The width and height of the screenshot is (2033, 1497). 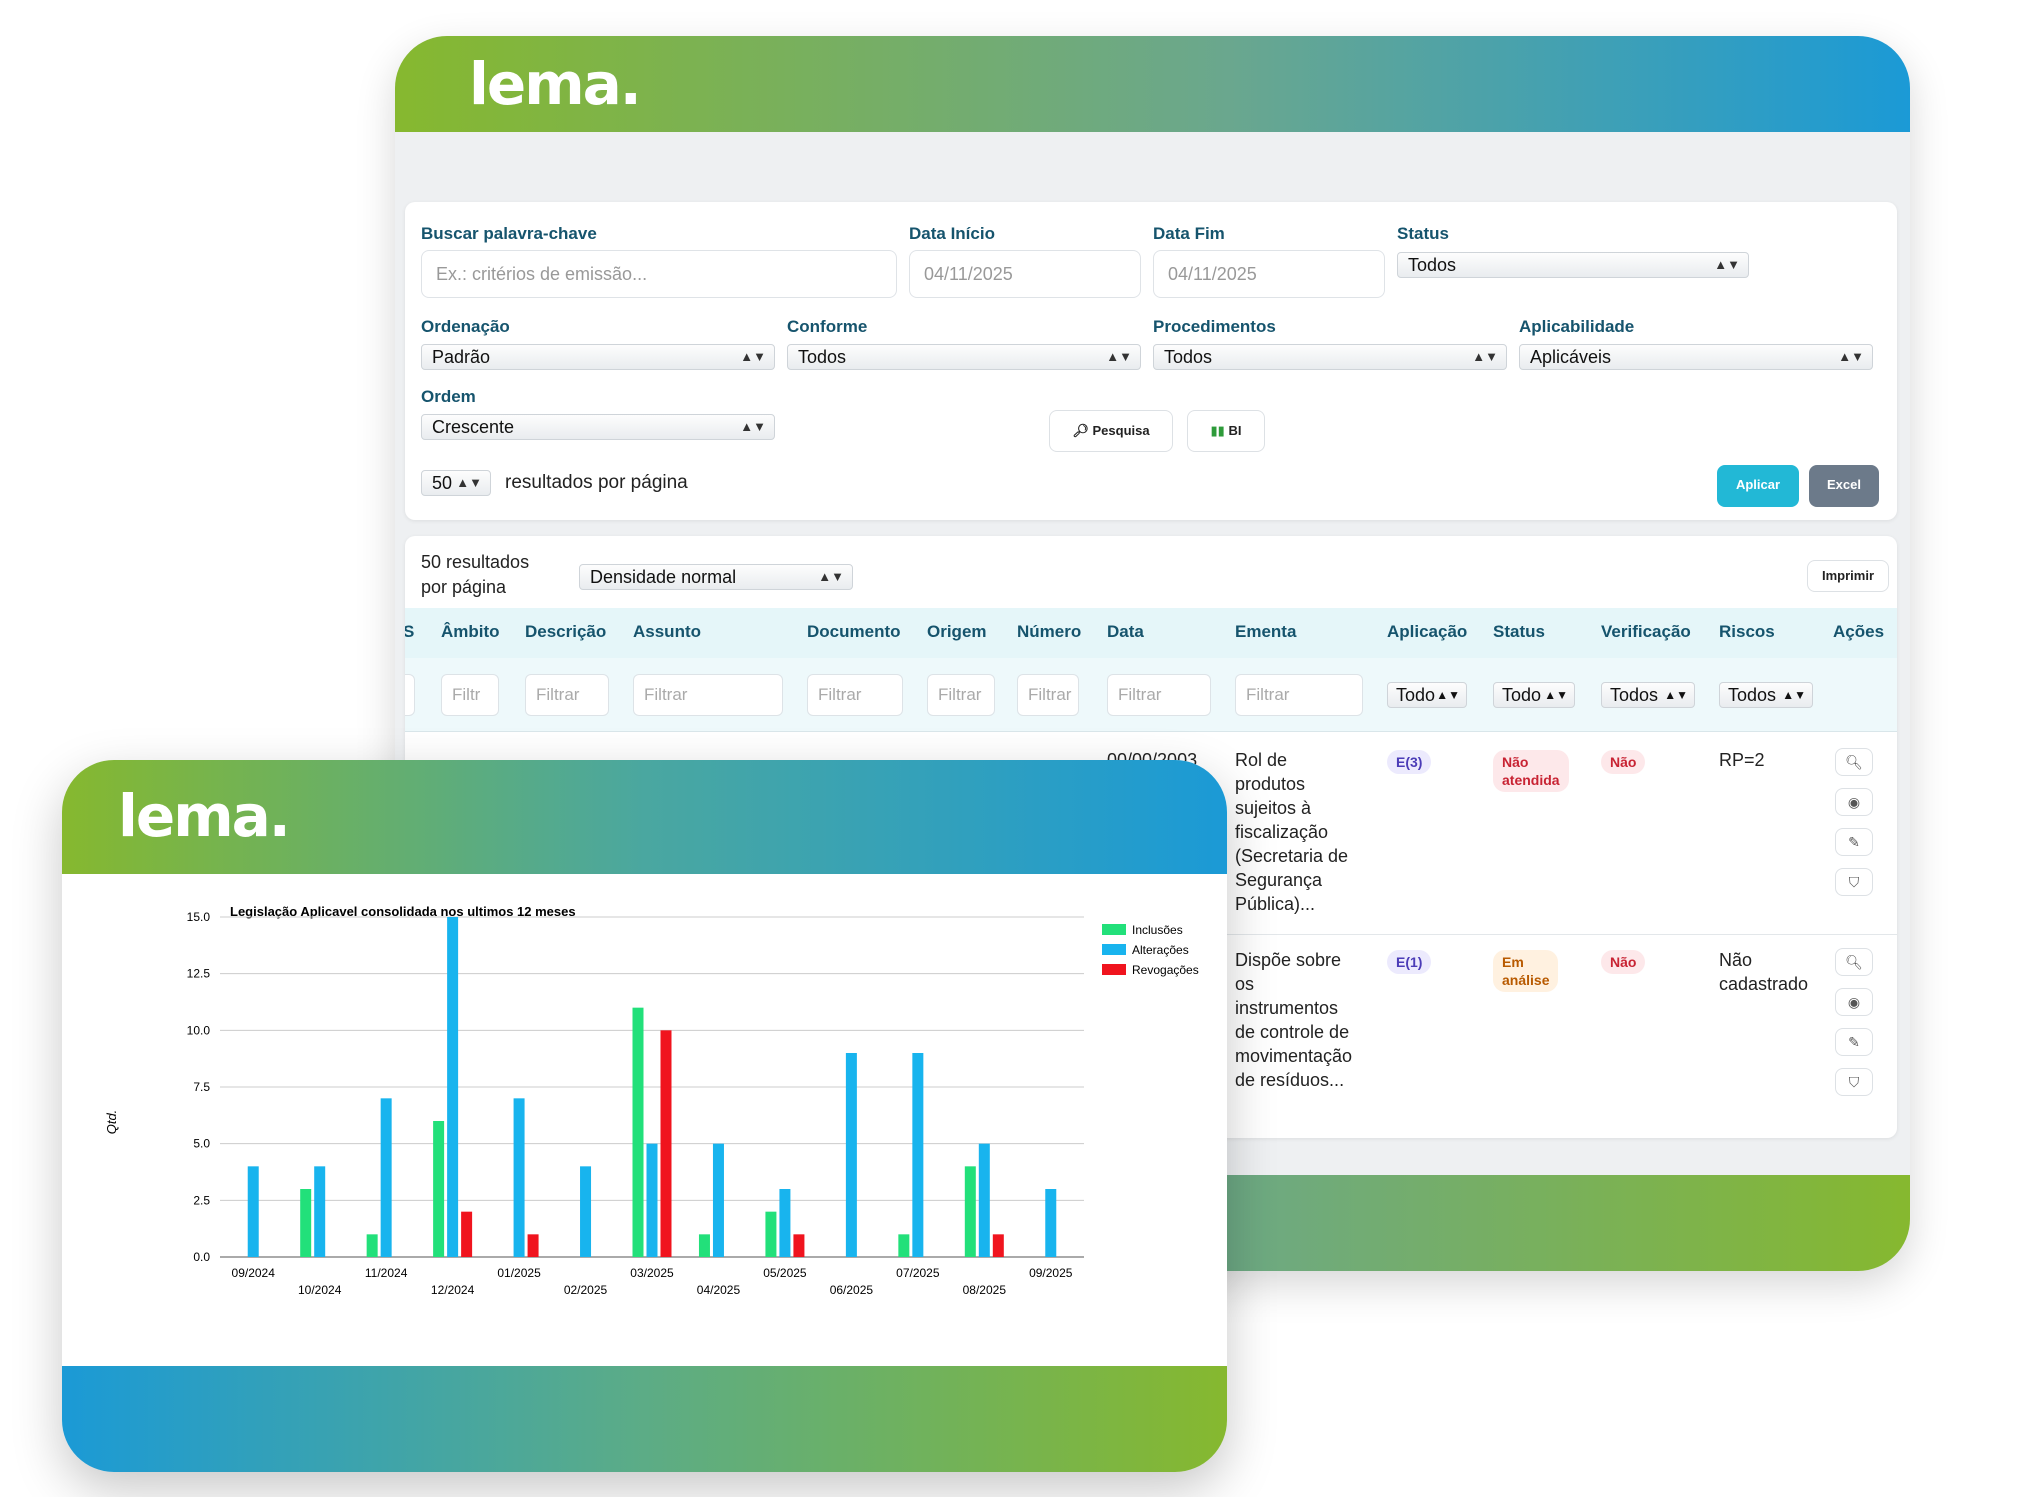 What do you see at coordinates (470, 695) in the screenshot?
I see `filter-ambito: Filtr` at bounding box center [470, 695].